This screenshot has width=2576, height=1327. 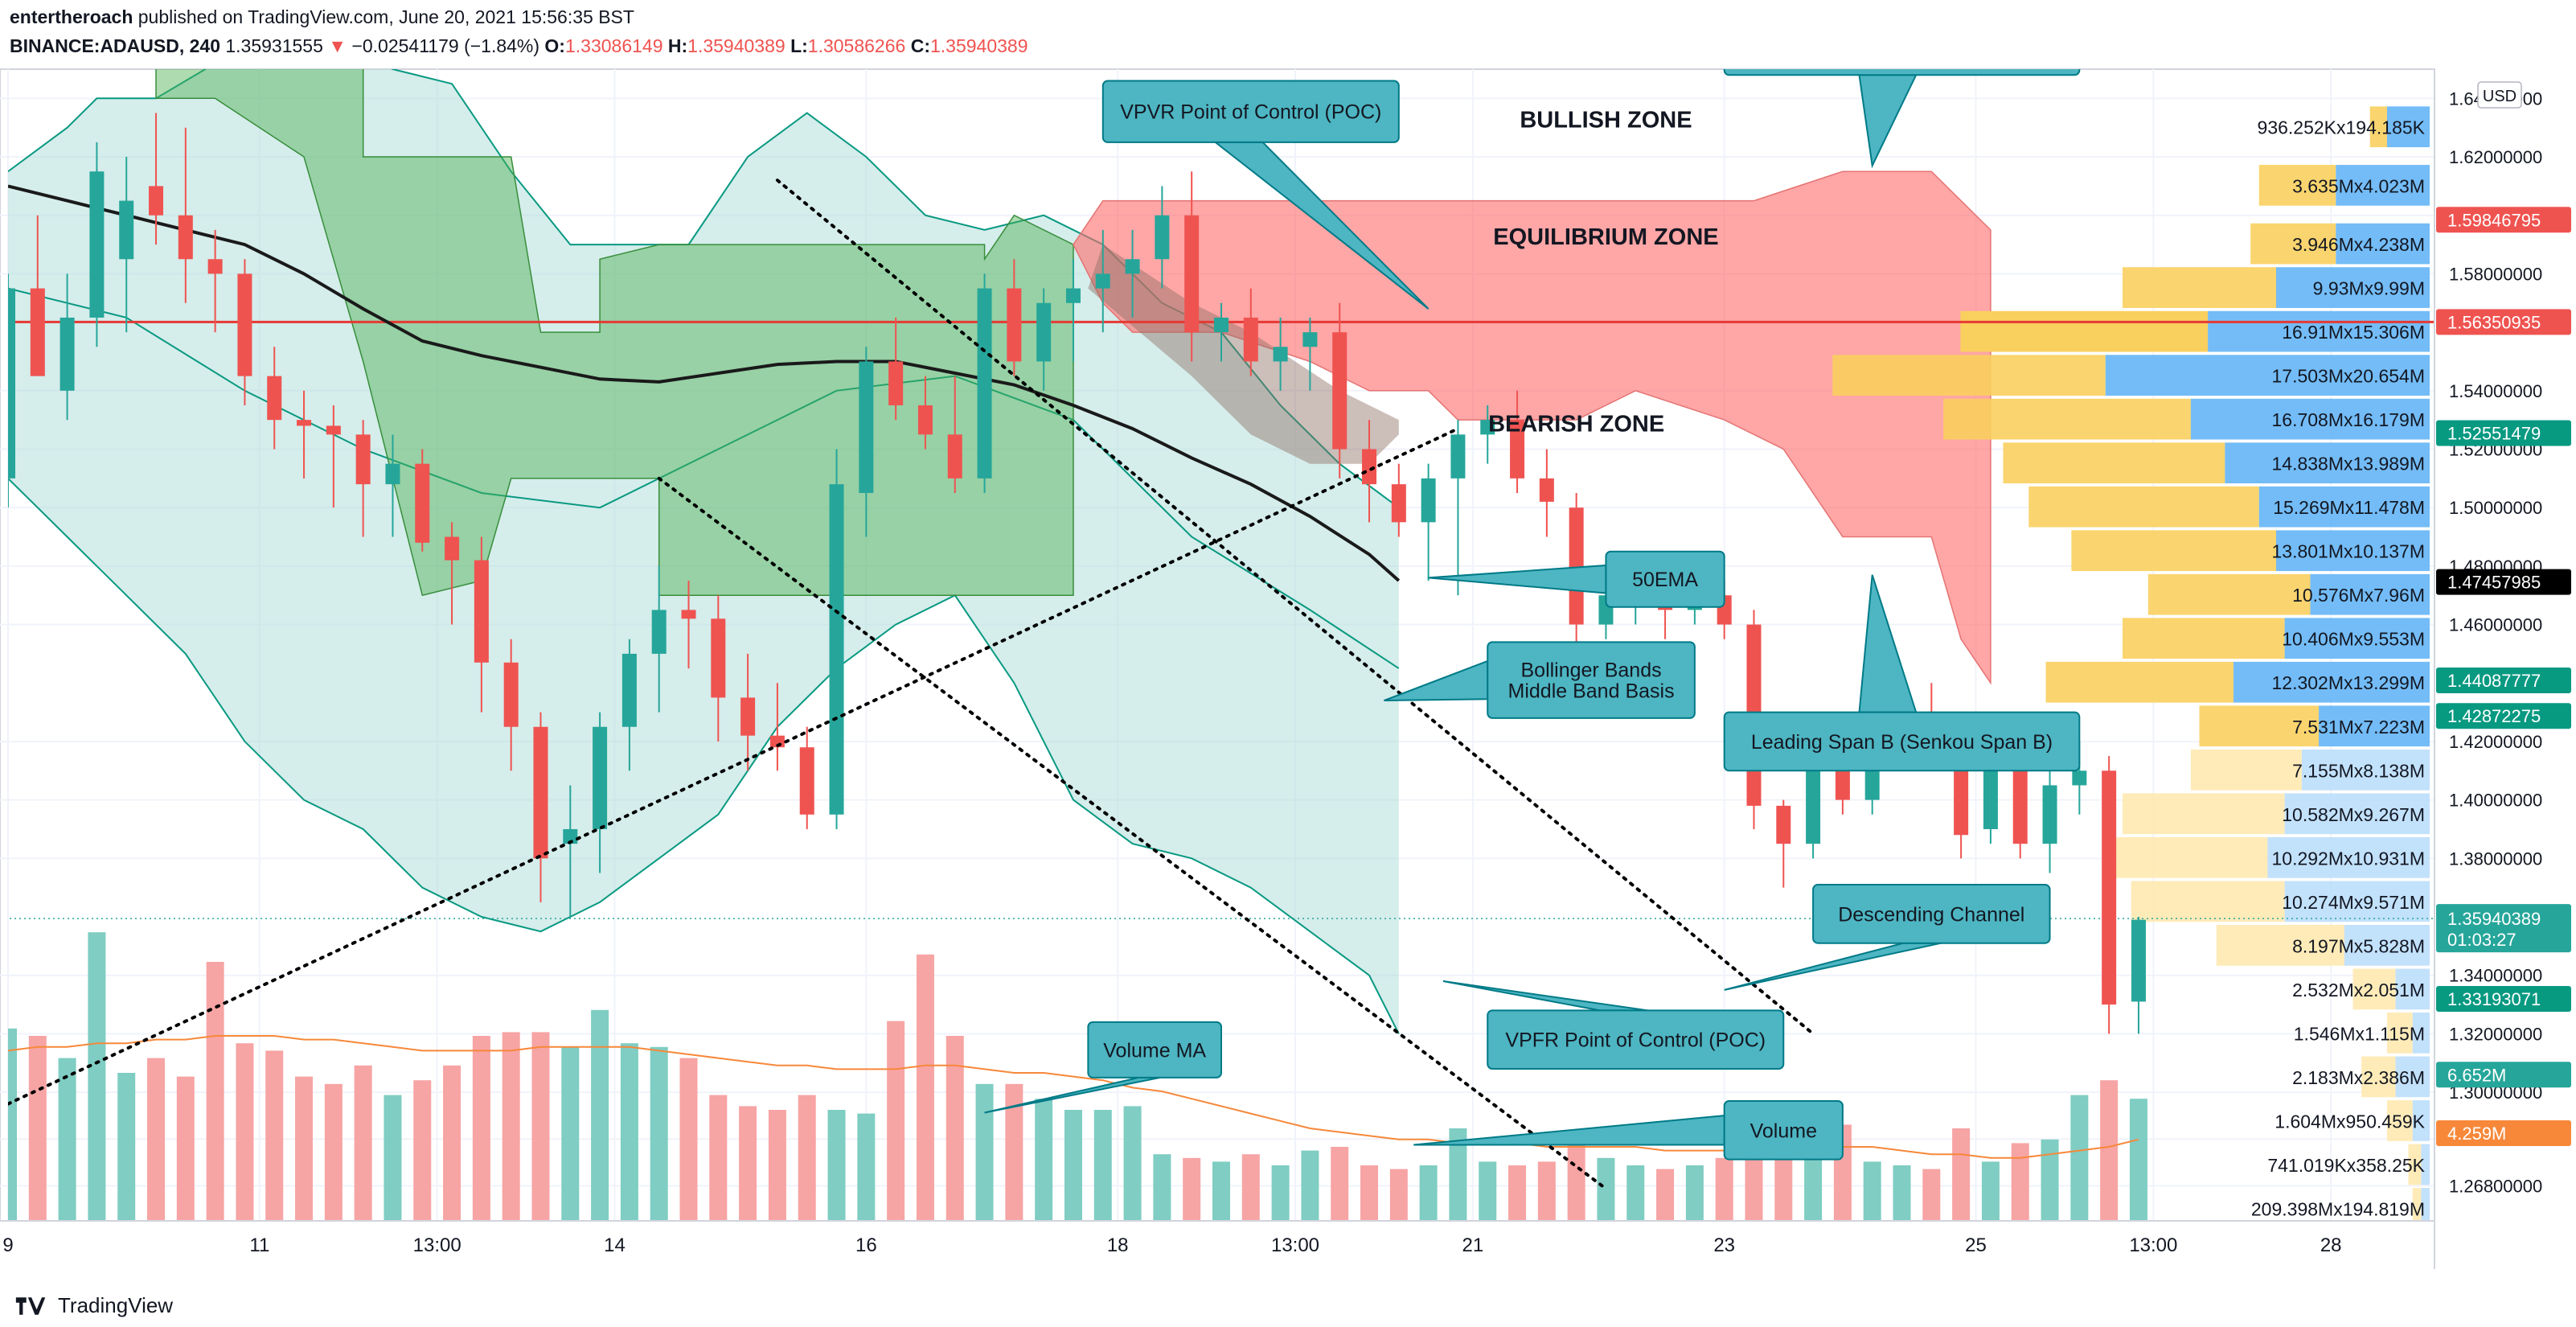 I want to click on down-arrow-icon: ▼, so click(x=337, y=45).